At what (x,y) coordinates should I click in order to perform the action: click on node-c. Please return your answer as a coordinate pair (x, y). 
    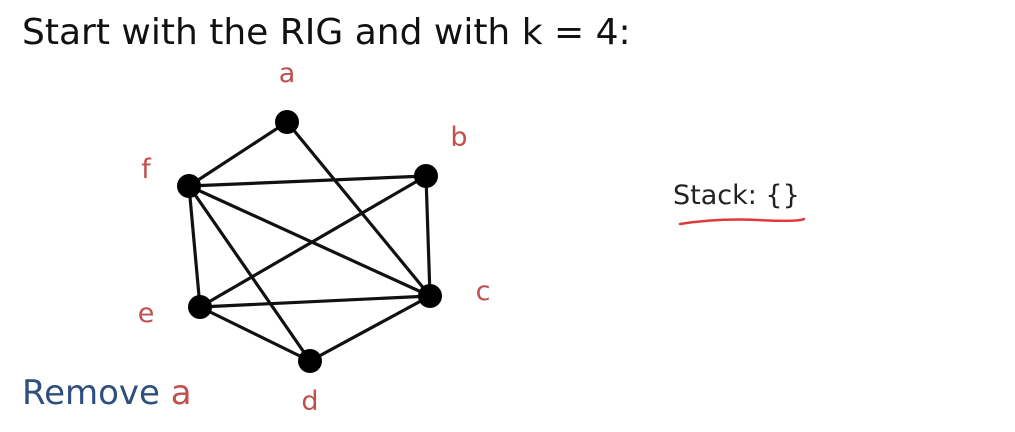
    Looking at the image, I should click on (430, 296).